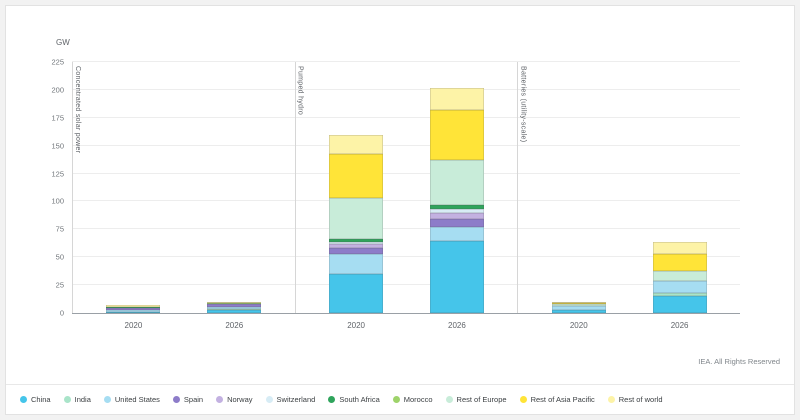 This screenshot has width=800, height=420. I want to click on legend-item-rest-of-europe: Rest of Europe, so click(476, 399).